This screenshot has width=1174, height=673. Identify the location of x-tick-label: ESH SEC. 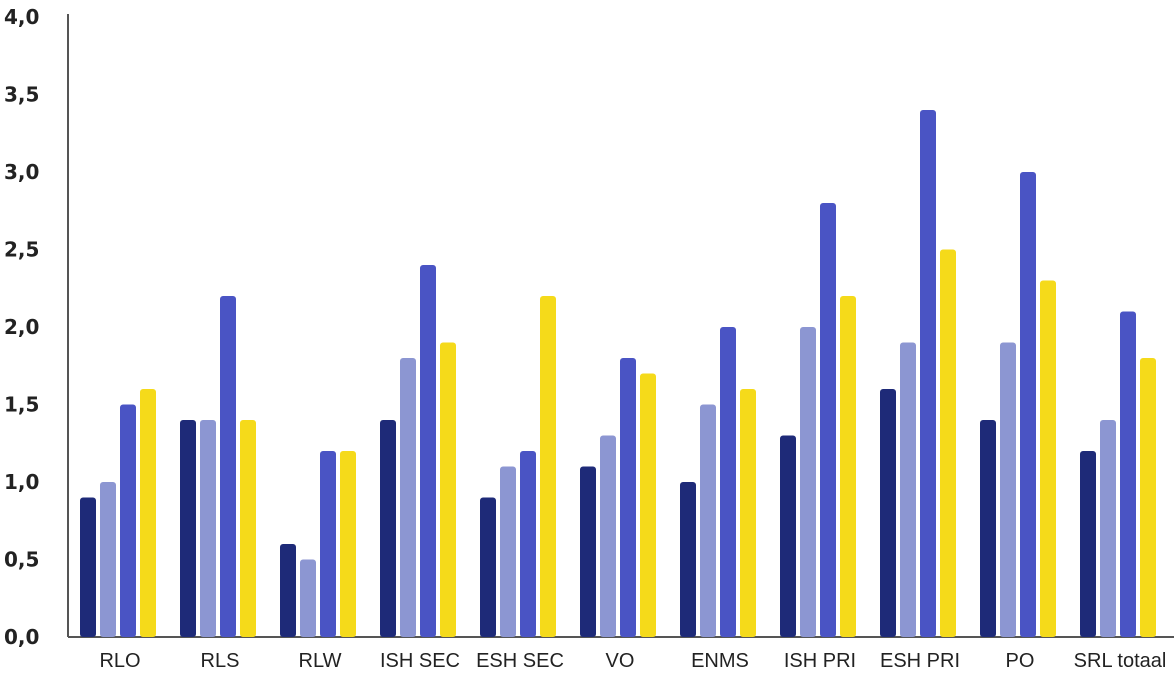
(520, 661).